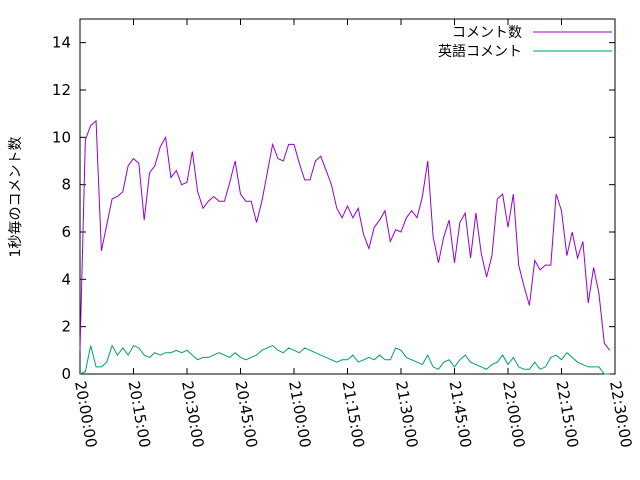 The image size is (640, 480). Describe the element at coordinates (299, 414) in the screenshot. I see `x-tick-label: 21:00:00` at that location.